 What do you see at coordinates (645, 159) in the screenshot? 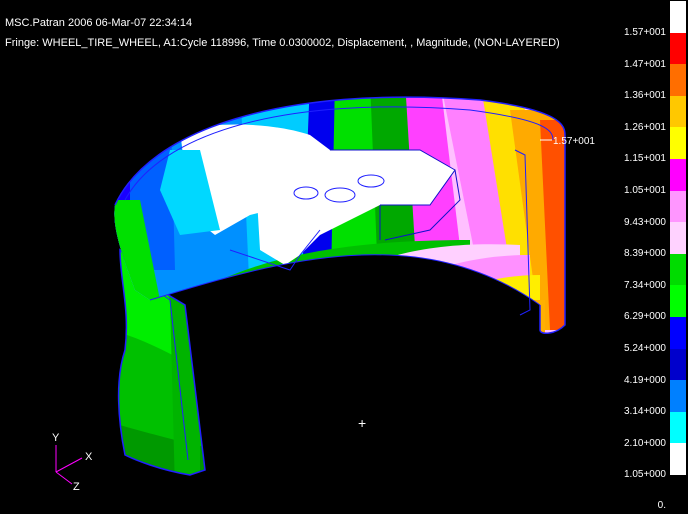
I see `legend-label: 1.15+001` at bounding box center [645, 159].